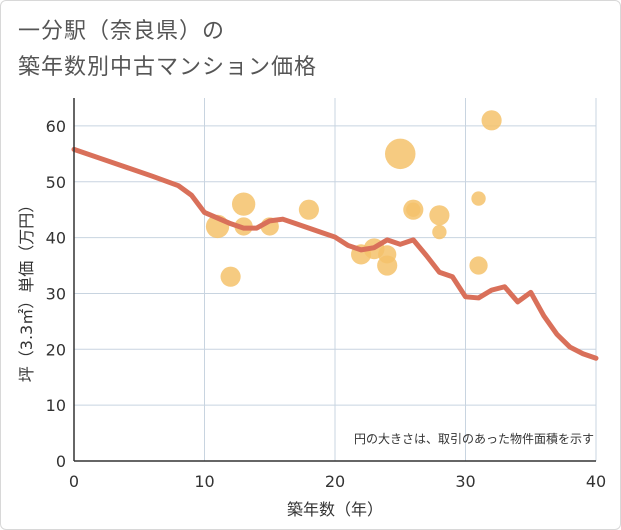 The height and width of the screenshot is (530, 621). Describe the element at coordinates (56, 126) in the screenshot. I see `y-tick-label: 60` at that location.